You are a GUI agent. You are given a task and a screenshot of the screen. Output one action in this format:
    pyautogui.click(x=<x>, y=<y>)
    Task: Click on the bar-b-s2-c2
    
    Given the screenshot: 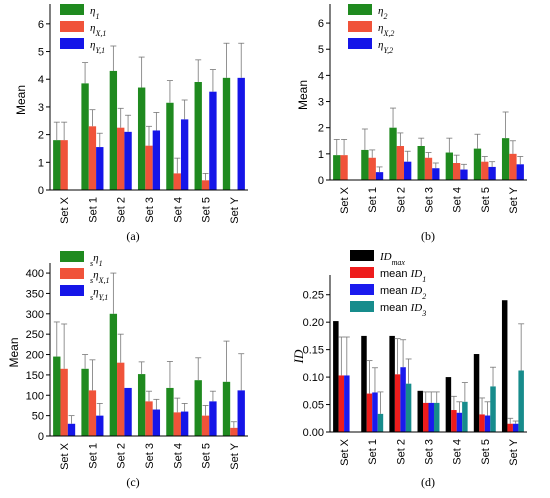 What is the action you would take?
    pyautogui.click(x=408, y=170)
    